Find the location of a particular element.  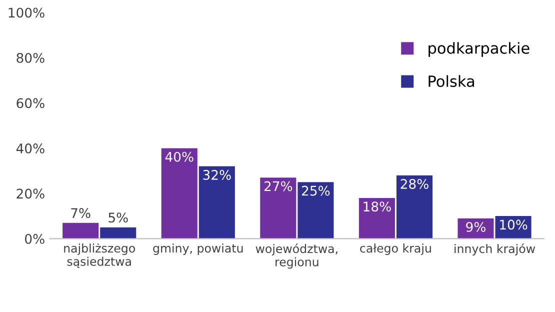

data-label: 25% is located at coordinates (316, 191).